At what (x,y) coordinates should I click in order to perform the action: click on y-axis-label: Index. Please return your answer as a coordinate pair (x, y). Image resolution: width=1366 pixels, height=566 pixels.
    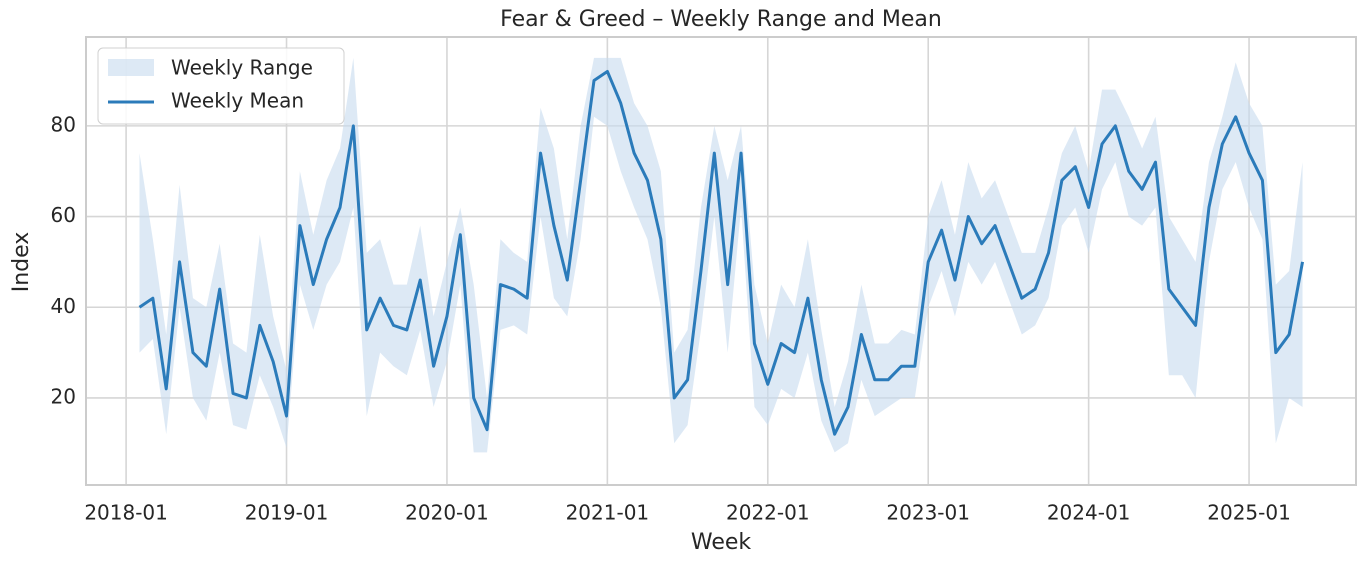
    Looking at the image, I should click on (21, 262).